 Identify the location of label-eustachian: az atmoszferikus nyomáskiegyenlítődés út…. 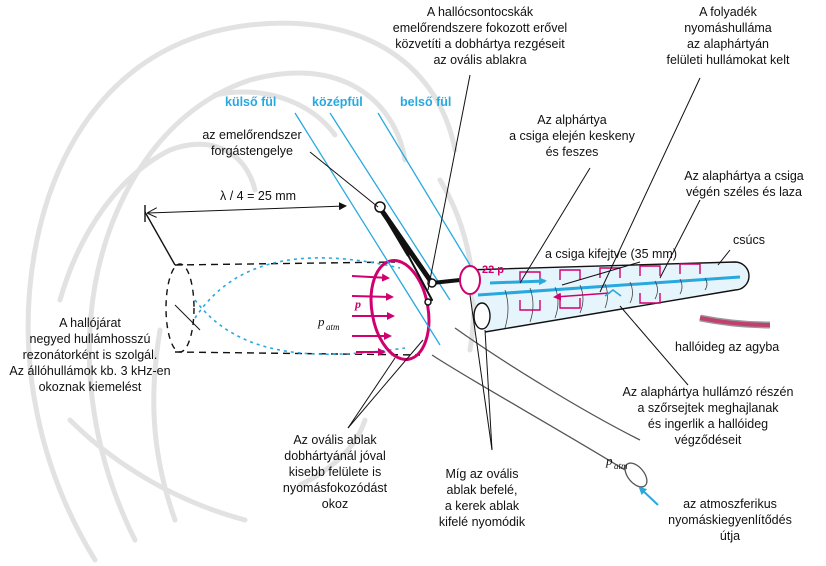
(730, 520).